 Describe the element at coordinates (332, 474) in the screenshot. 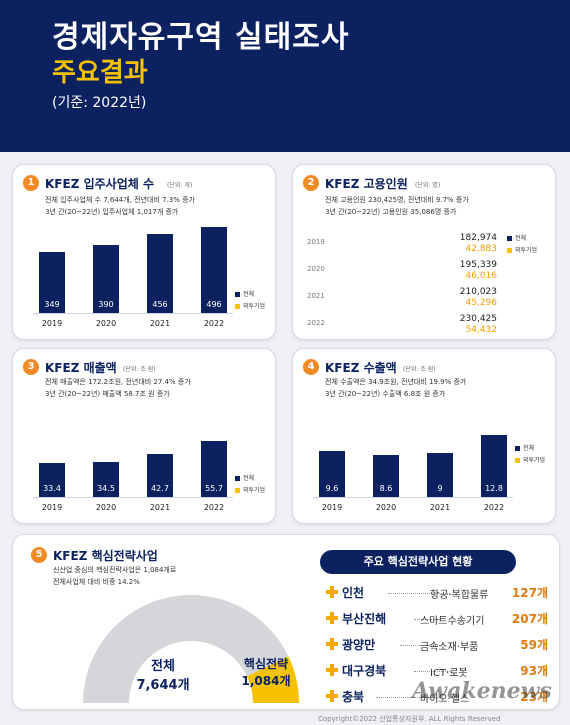

I see `bar-2019: 9.6` at that location.